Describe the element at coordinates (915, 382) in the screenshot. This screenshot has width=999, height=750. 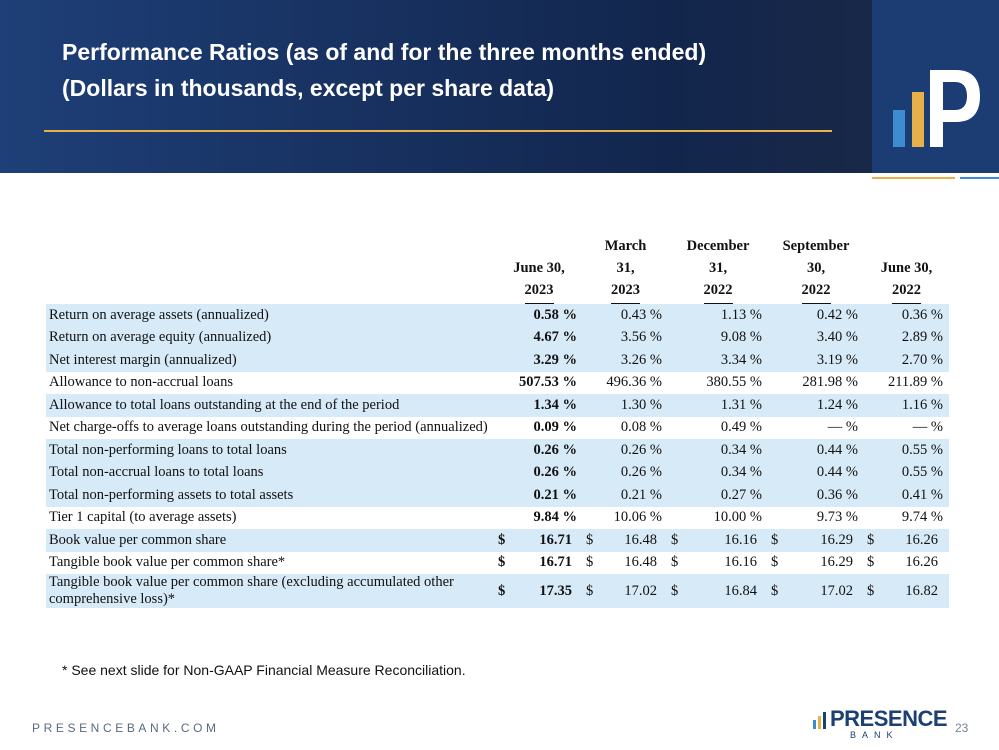
I see `table-cell: 211.89 %` at that location.